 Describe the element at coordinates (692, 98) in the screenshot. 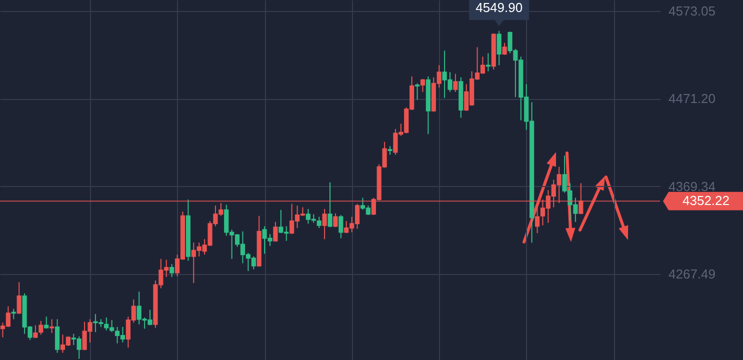

I see `y-tick-label: 4471.20` at that location.